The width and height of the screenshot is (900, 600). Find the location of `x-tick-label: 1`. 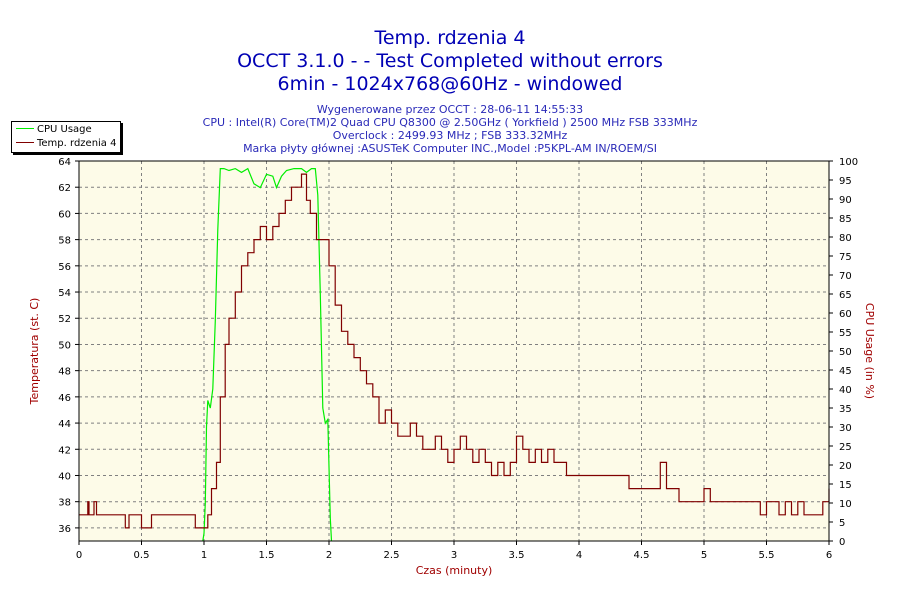

x-tick-label: 1 is located at coordinates (204, 555).